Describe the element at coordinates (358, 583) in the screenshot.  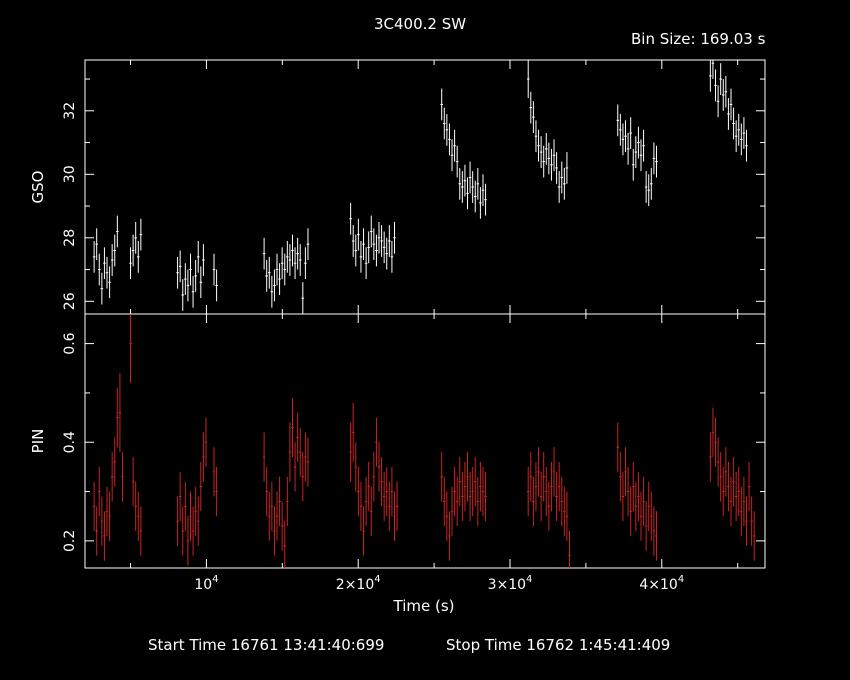
I see `x-tick-label: 2×104` at that location.